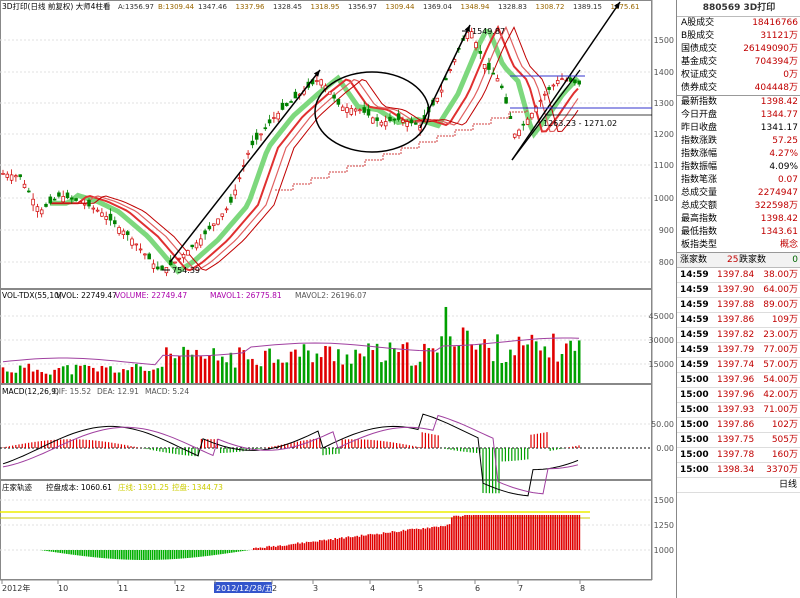 This screenshot has height=598, width=800. I want to click on volumes-row: 国债成交 26149090万, so click(738, 49).